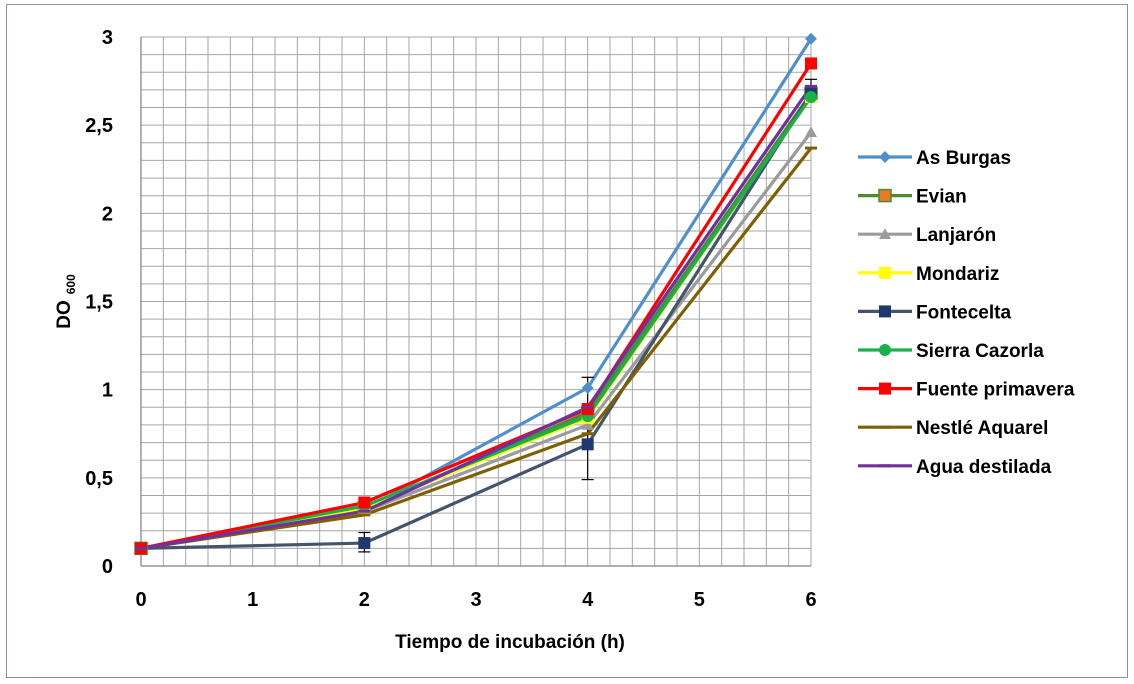 This screenshot has height=684, width=1134. I want to click on legend-label: Sierra Cazorla, so click(980, 351).